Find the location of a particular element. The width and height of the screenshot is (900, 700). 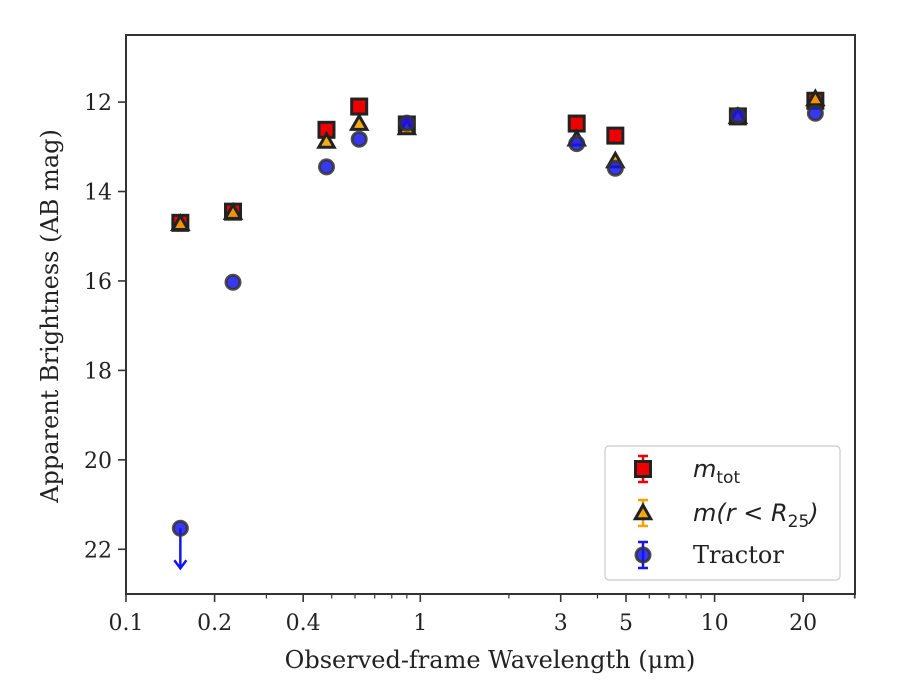

x-tick-label: 20 is located at coordinates (803, 623).